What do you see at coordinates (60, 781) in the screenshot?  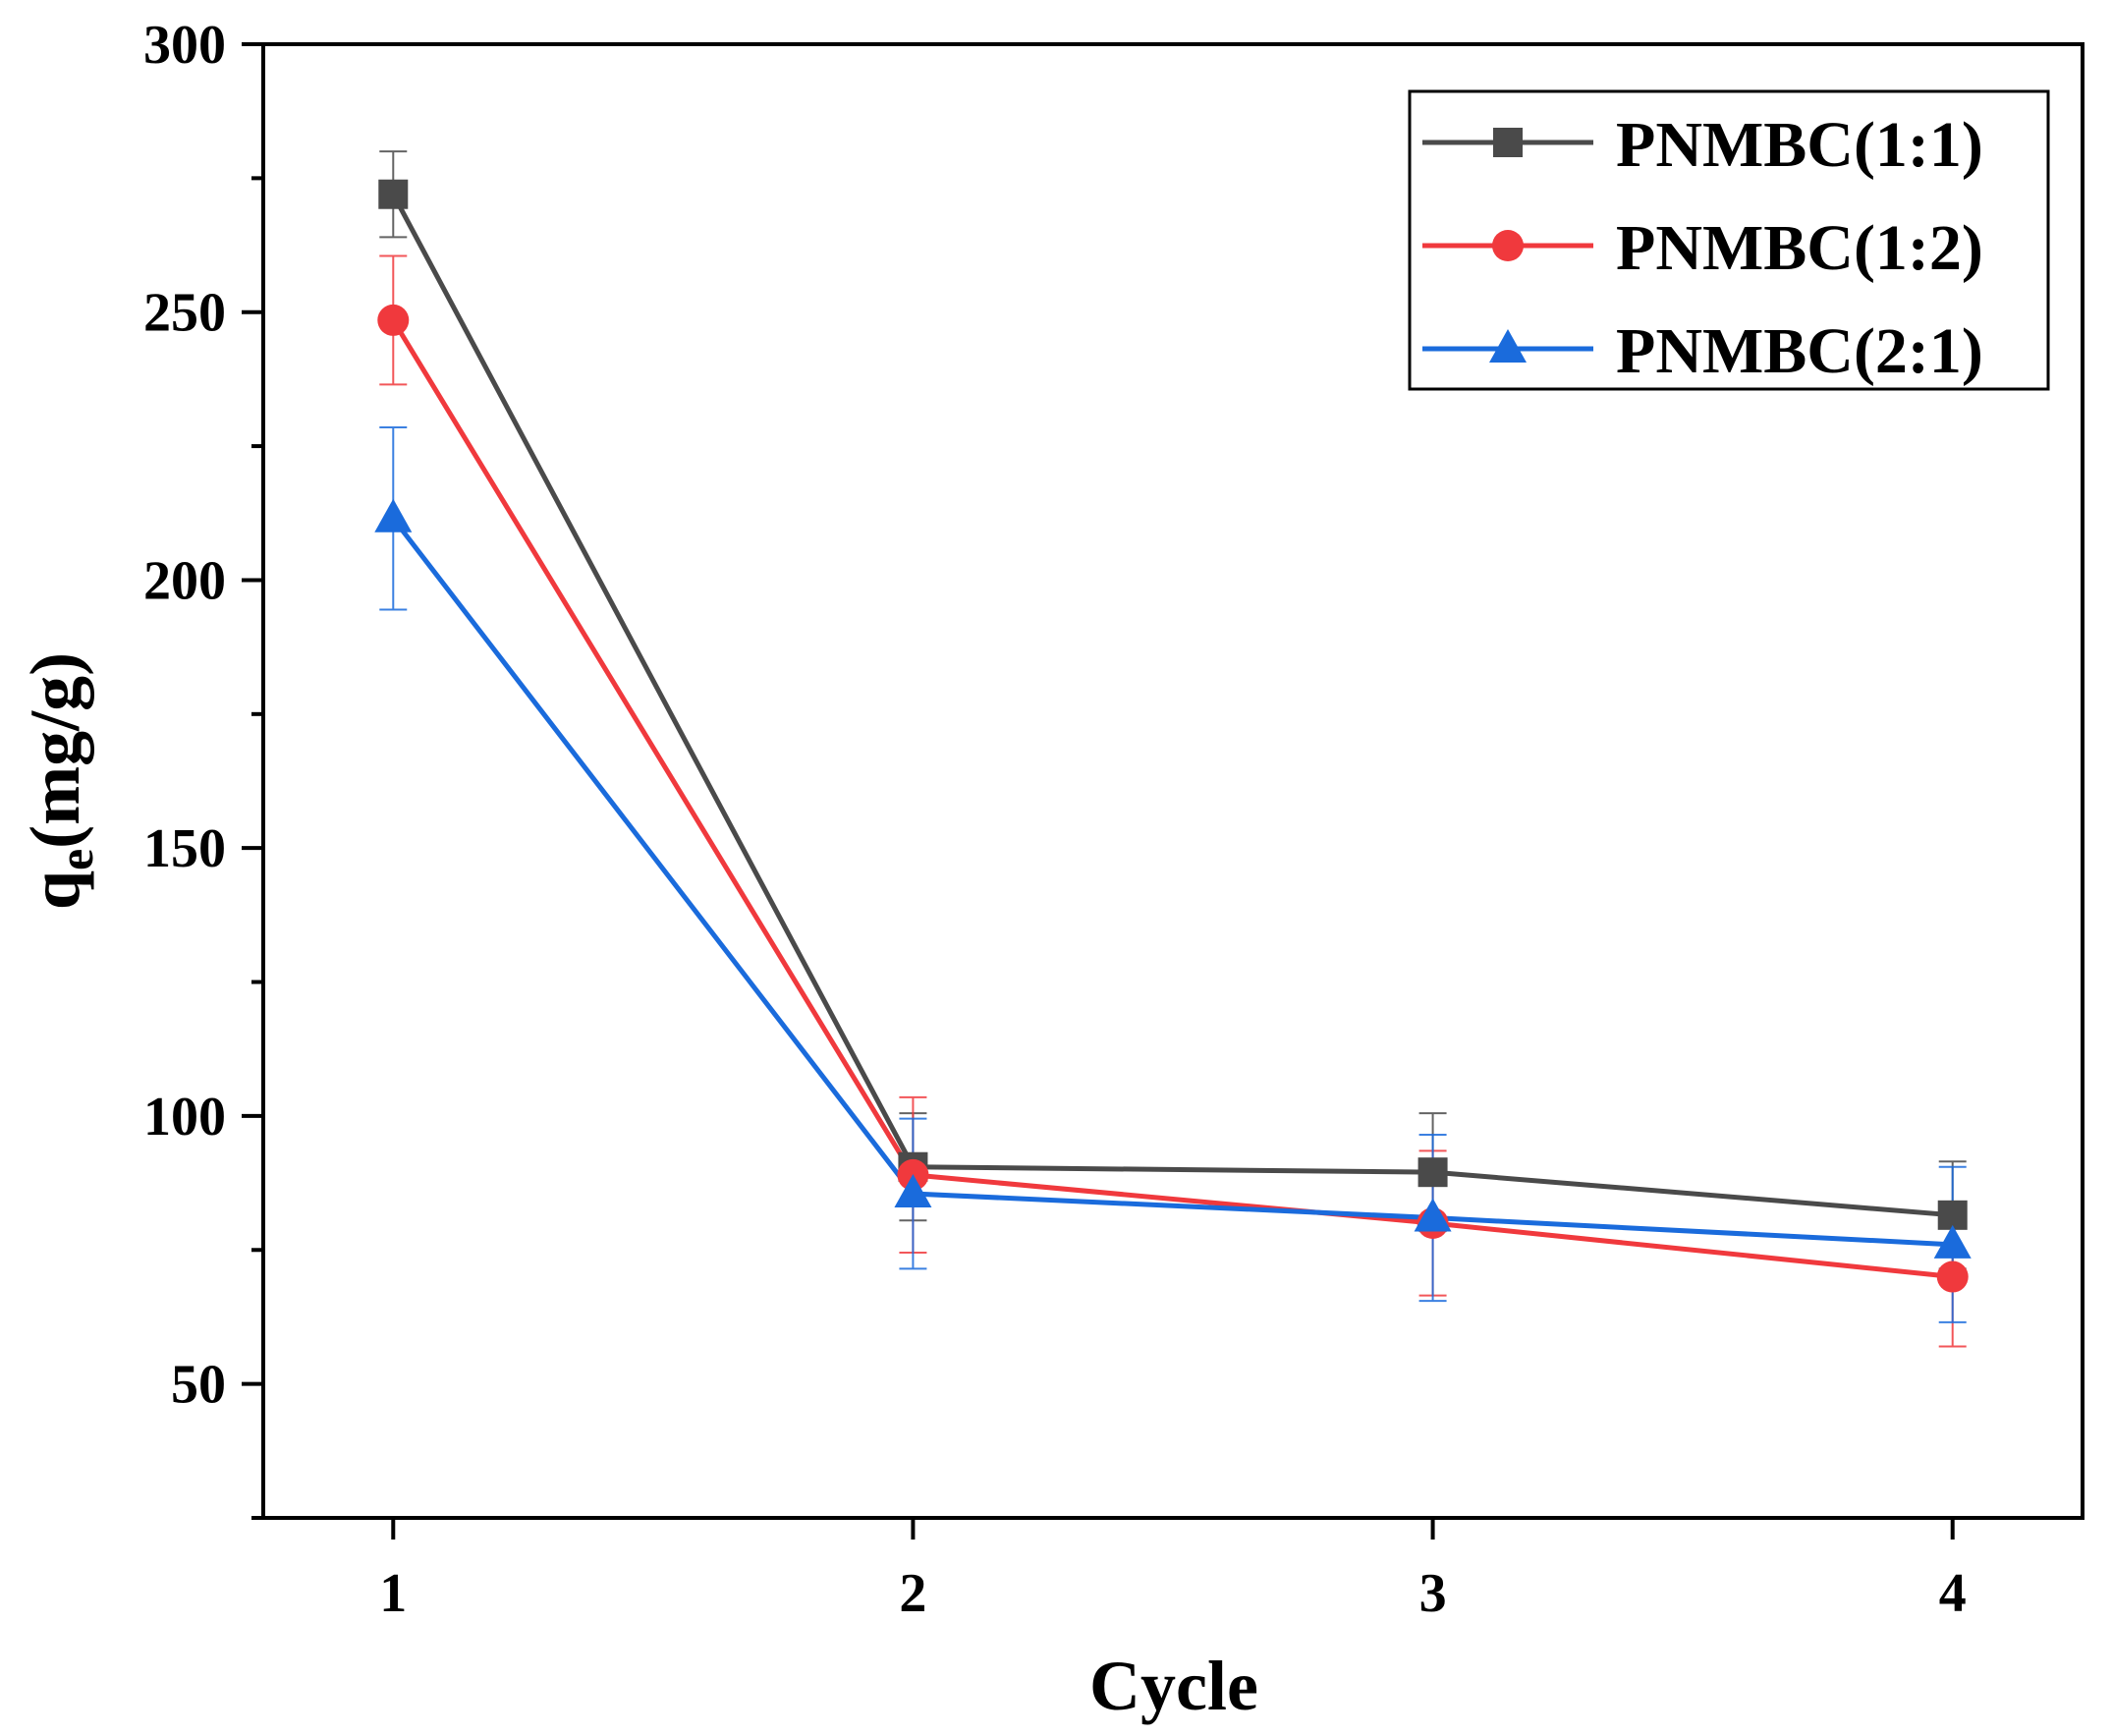 I see `y-axis-title: qe(mg/g)` at bounding box center [60, 781].